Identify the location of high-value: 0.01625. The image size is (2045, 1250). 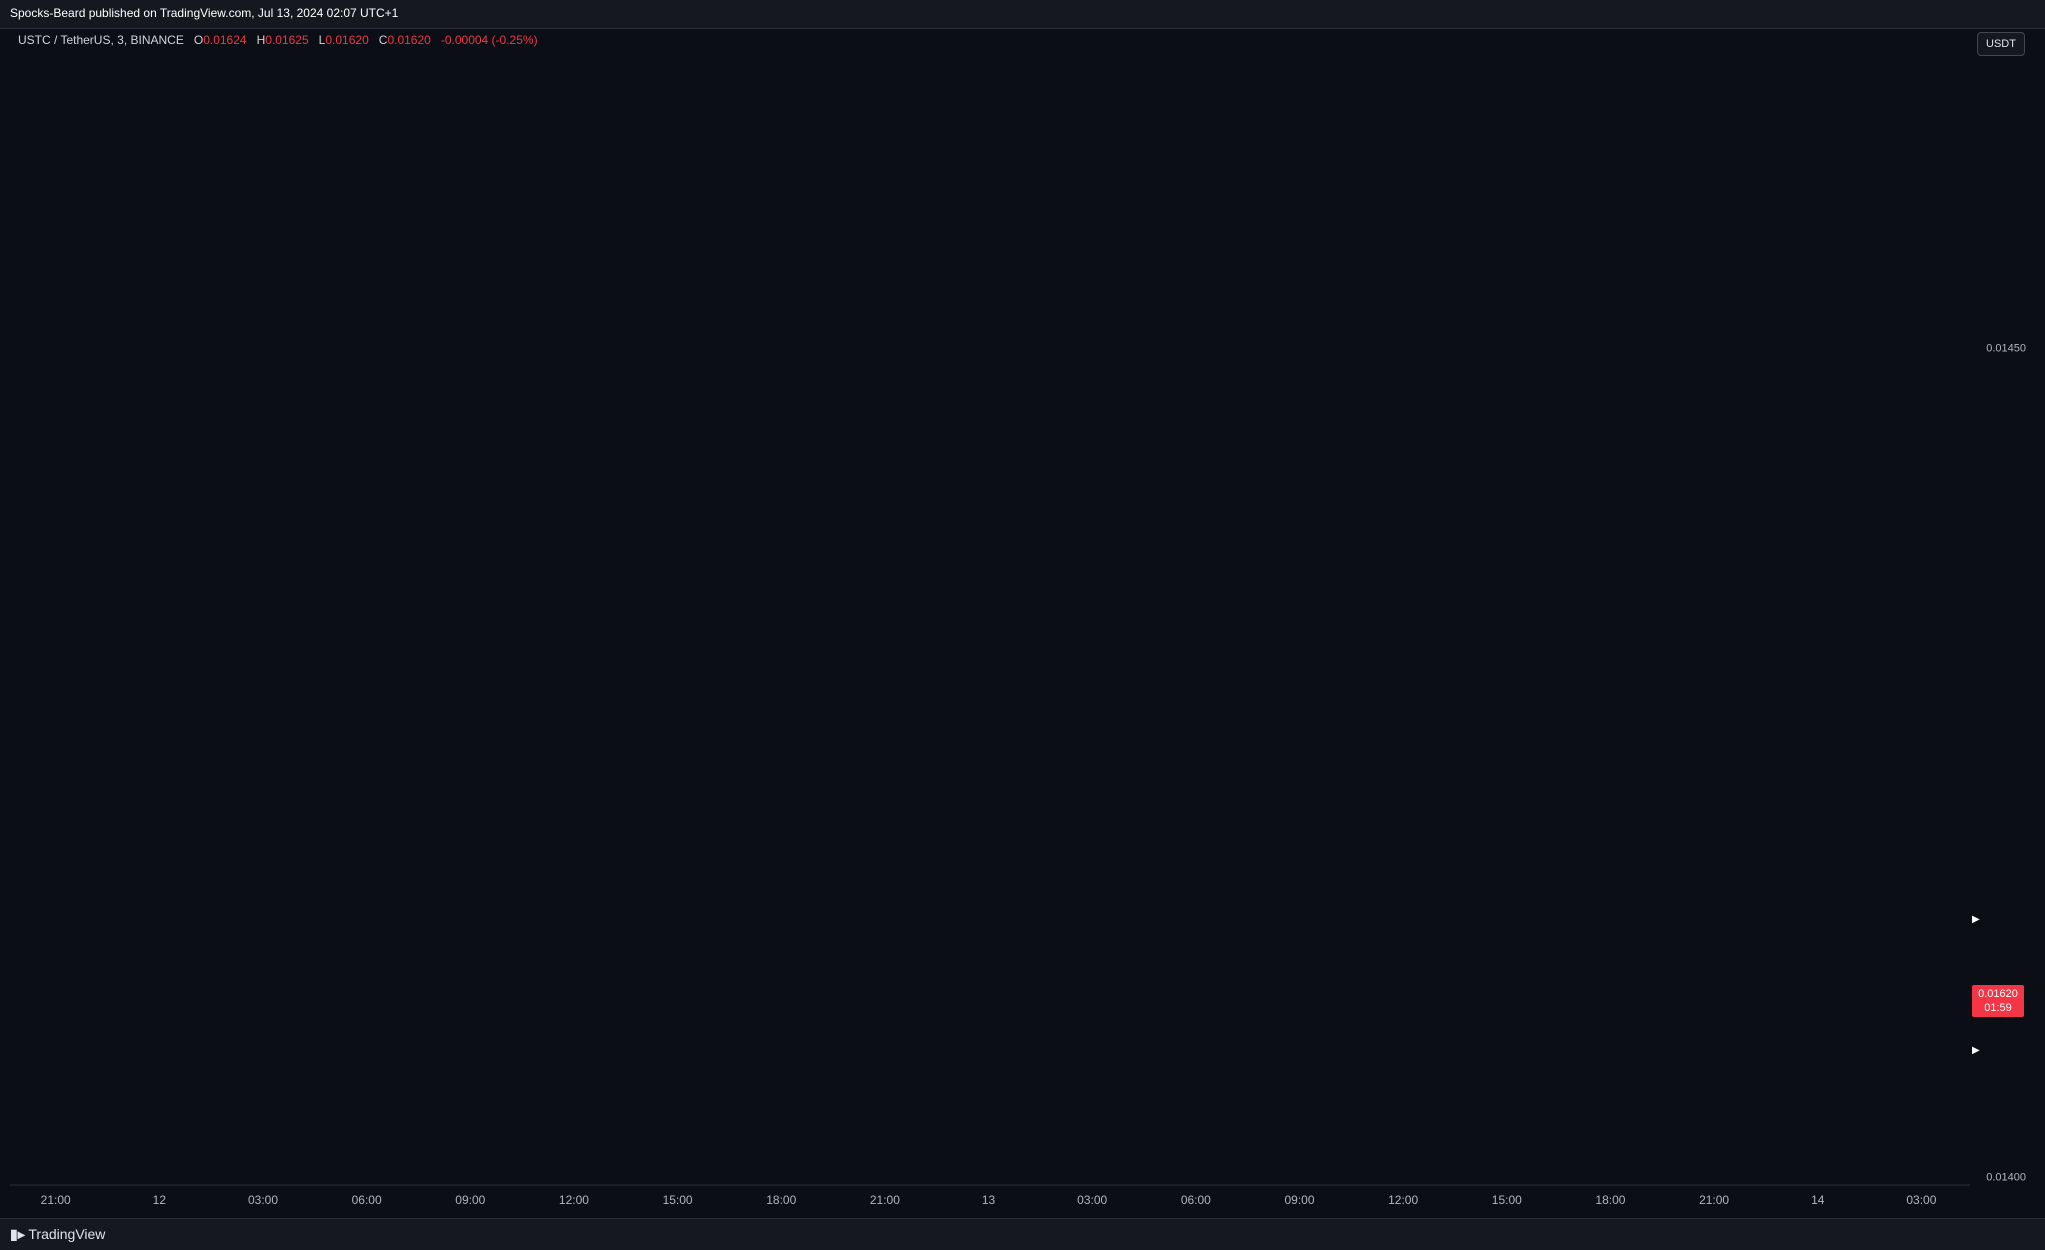
(287, 40).